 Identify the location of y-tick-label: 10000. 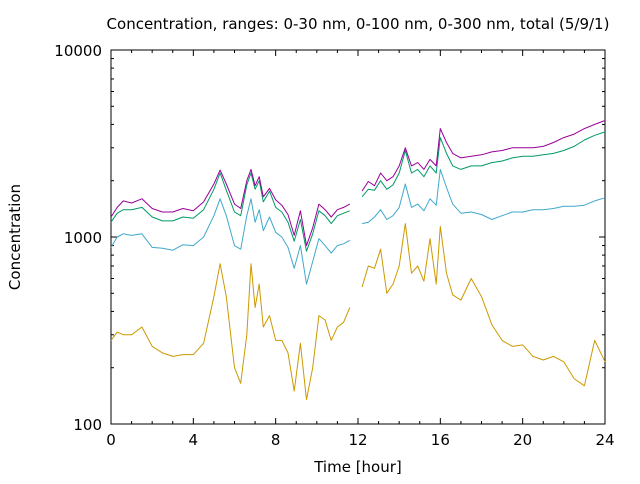
(78, 51).